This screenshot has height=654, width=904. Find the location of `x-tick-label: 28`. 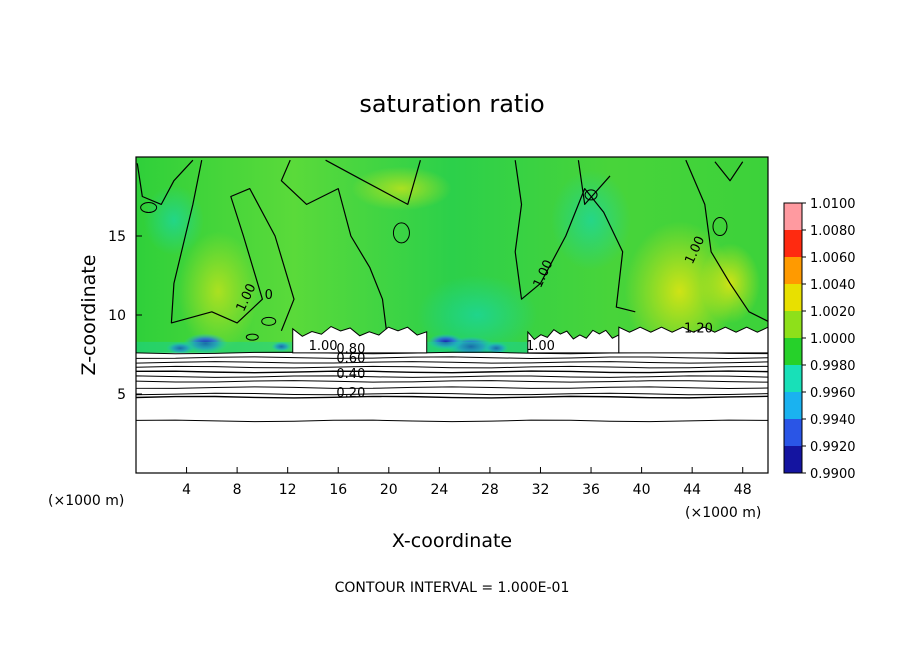

x-tick-label: 28 is located at coordinates (490, 490).